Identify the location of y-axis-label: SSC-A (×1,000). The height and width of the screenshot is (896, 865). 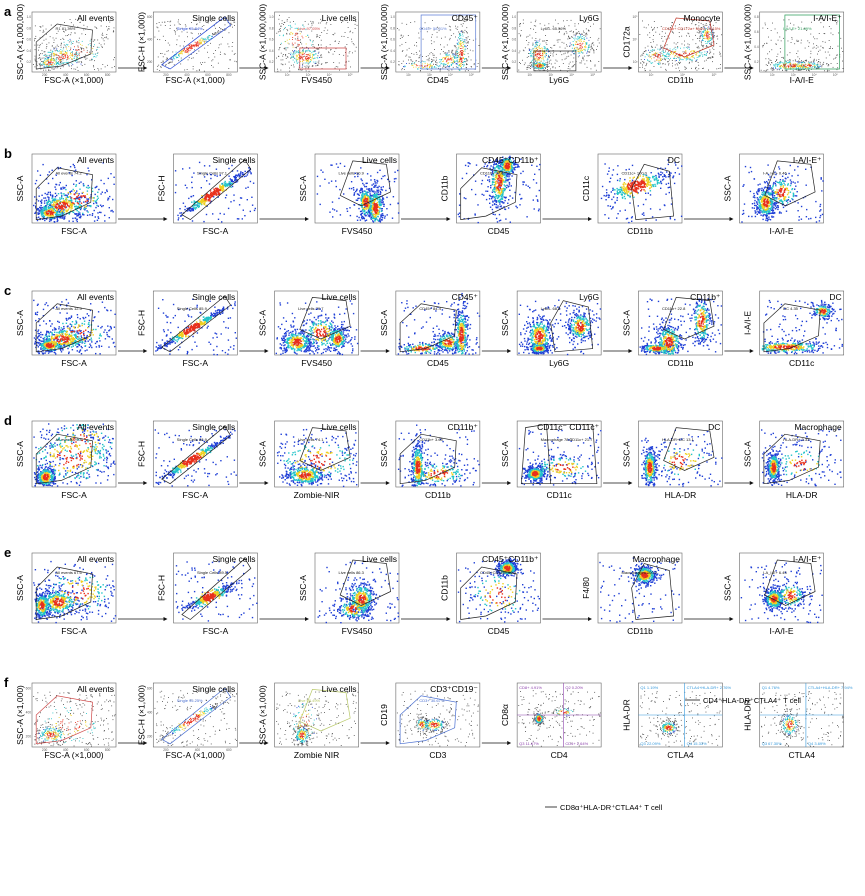
(263, 715).